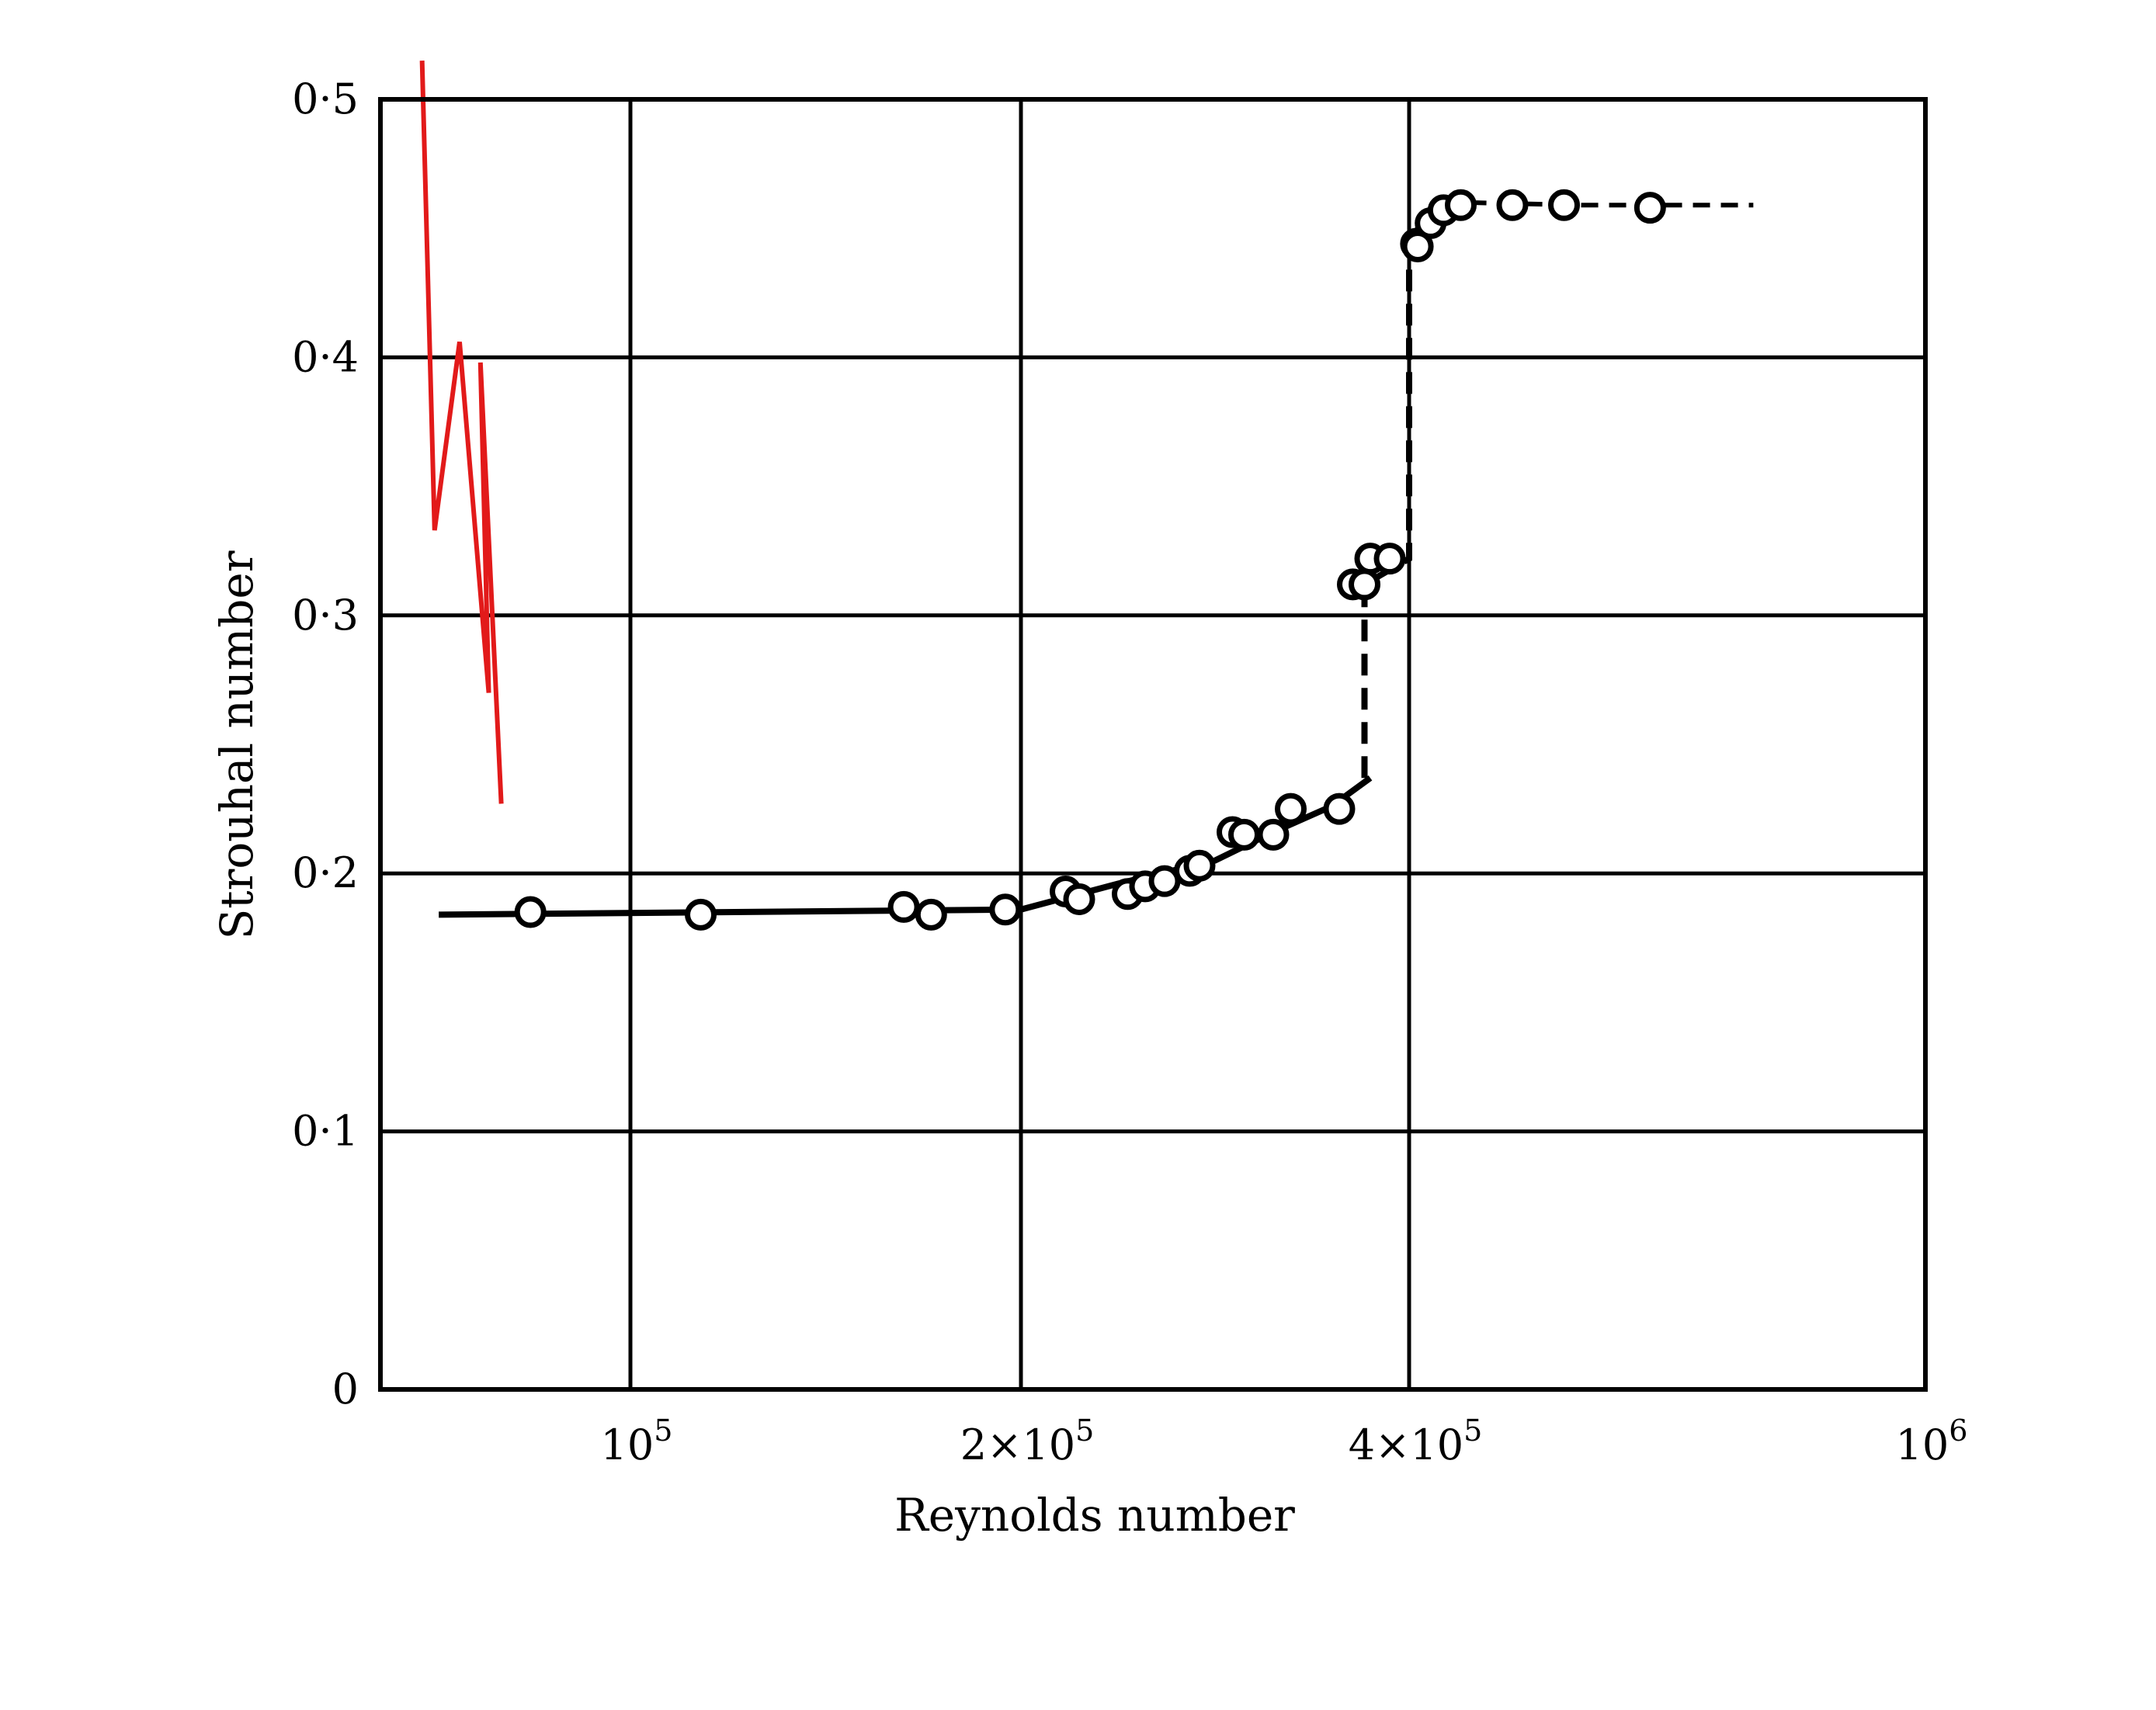 The width and height of the screenshot is (2156, 1710). I want to click on x-axis-title: Reynolds number, so click(1094, 1515).